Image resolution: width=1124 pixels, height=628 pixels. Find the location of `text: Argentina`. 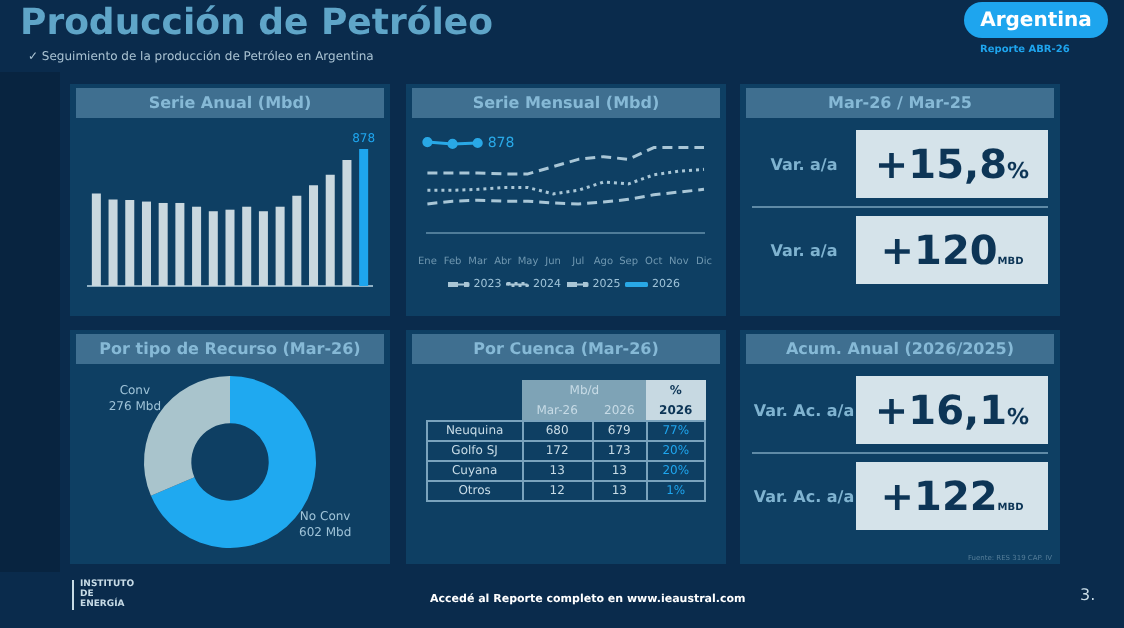

text: Argentina is located at coordinates (1036, 20).